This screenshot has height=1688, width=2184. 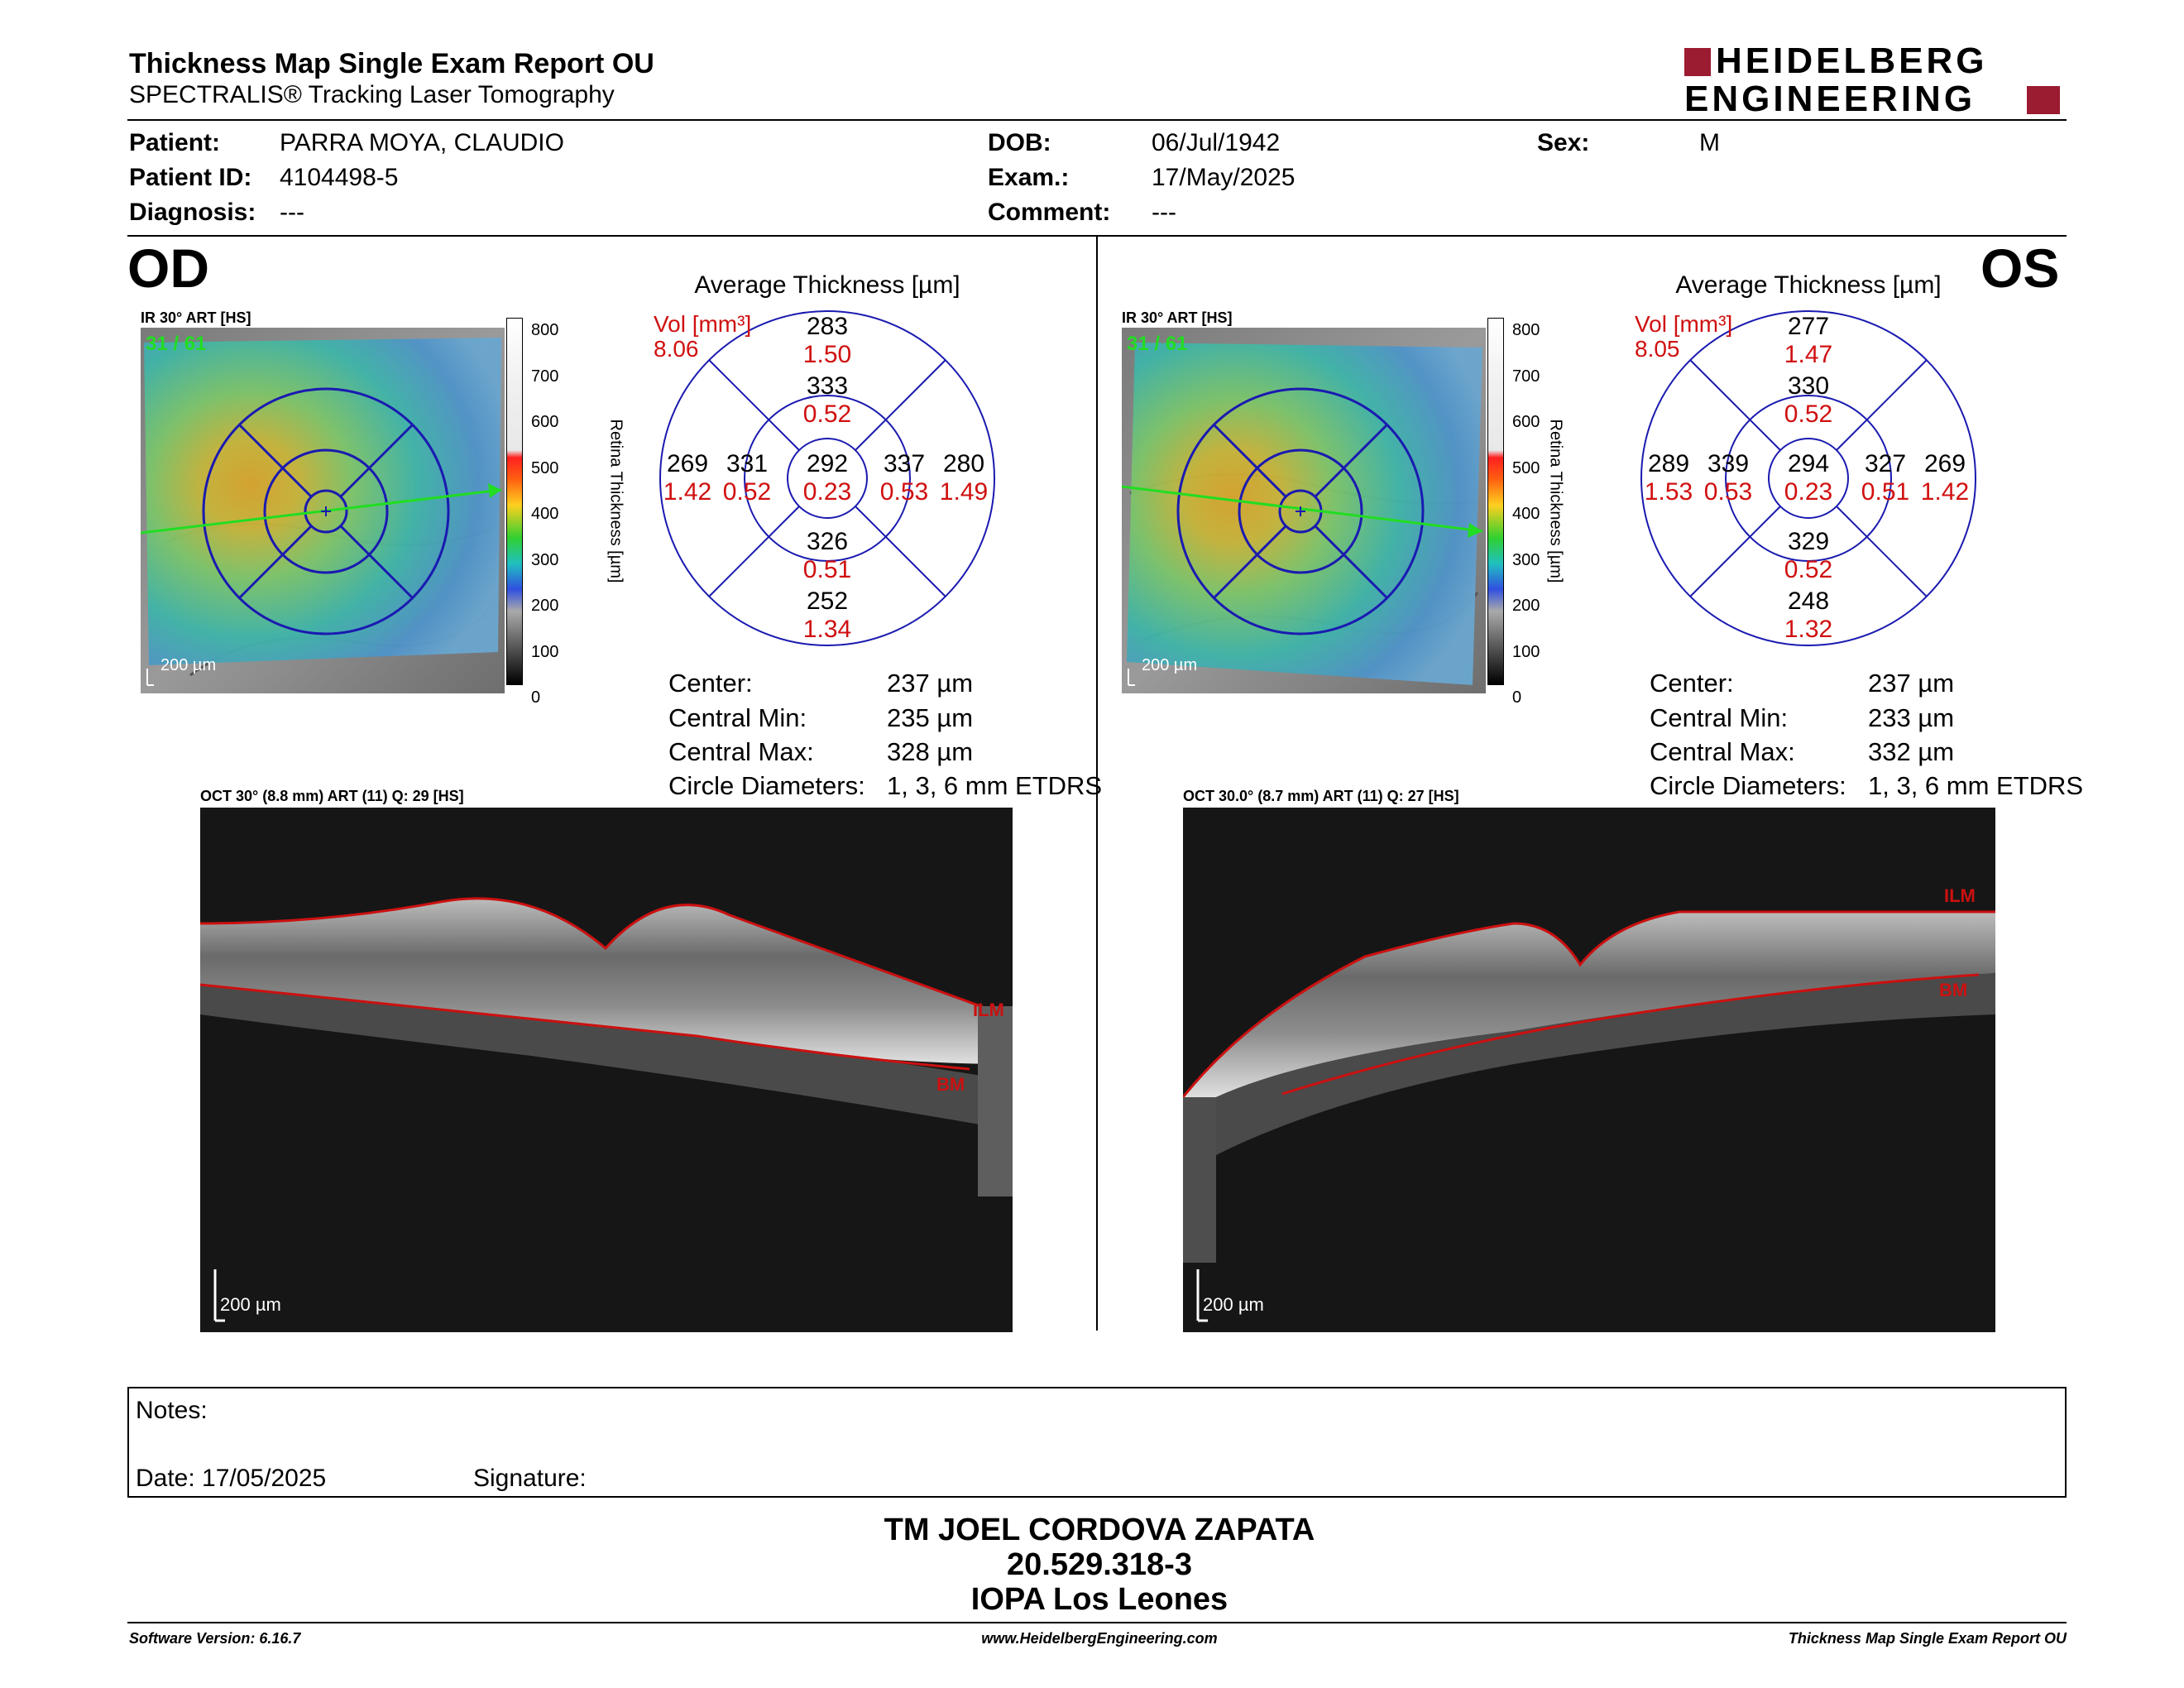 I want to click on os-oct-tag: OCT 30.0° (8.7 mm) ART (11) Q: 27 [HS], so click(x=1321, y=796).